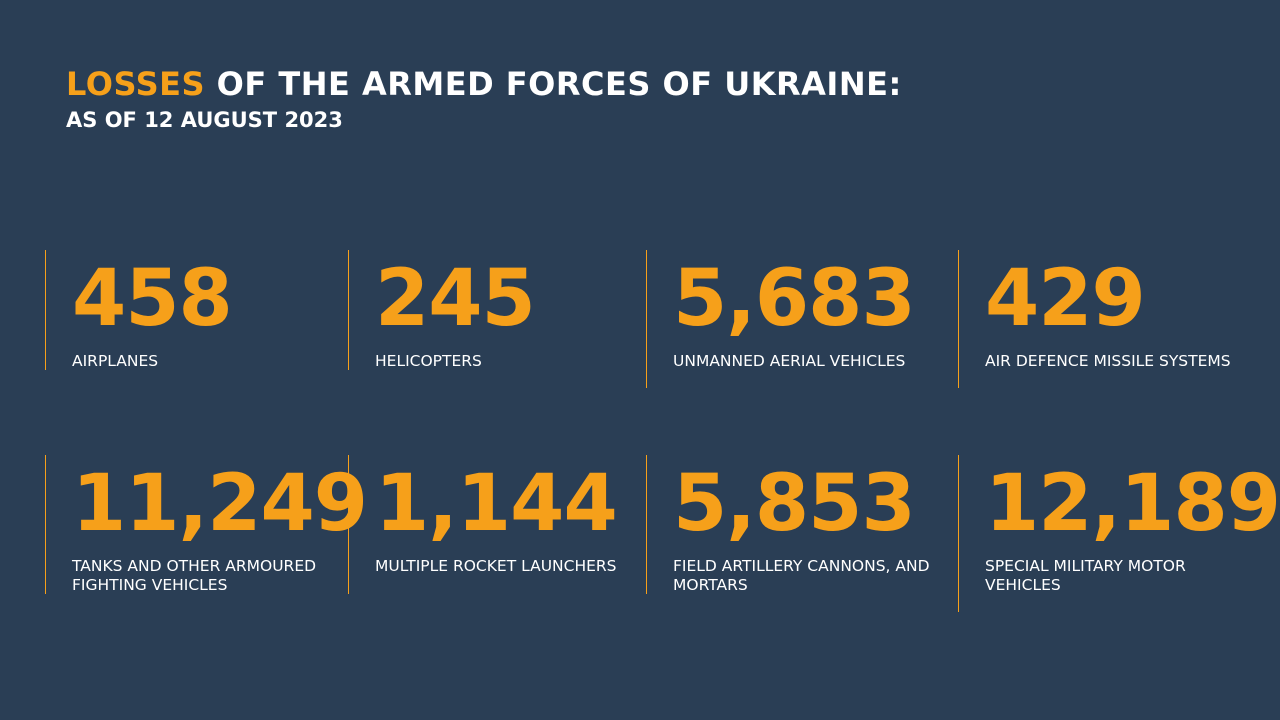 Image resolution: width=1280 pixels, height=720 pixels. I want to click on stat-helicopters: 245 HELICOPTERS, so click(497, 310).